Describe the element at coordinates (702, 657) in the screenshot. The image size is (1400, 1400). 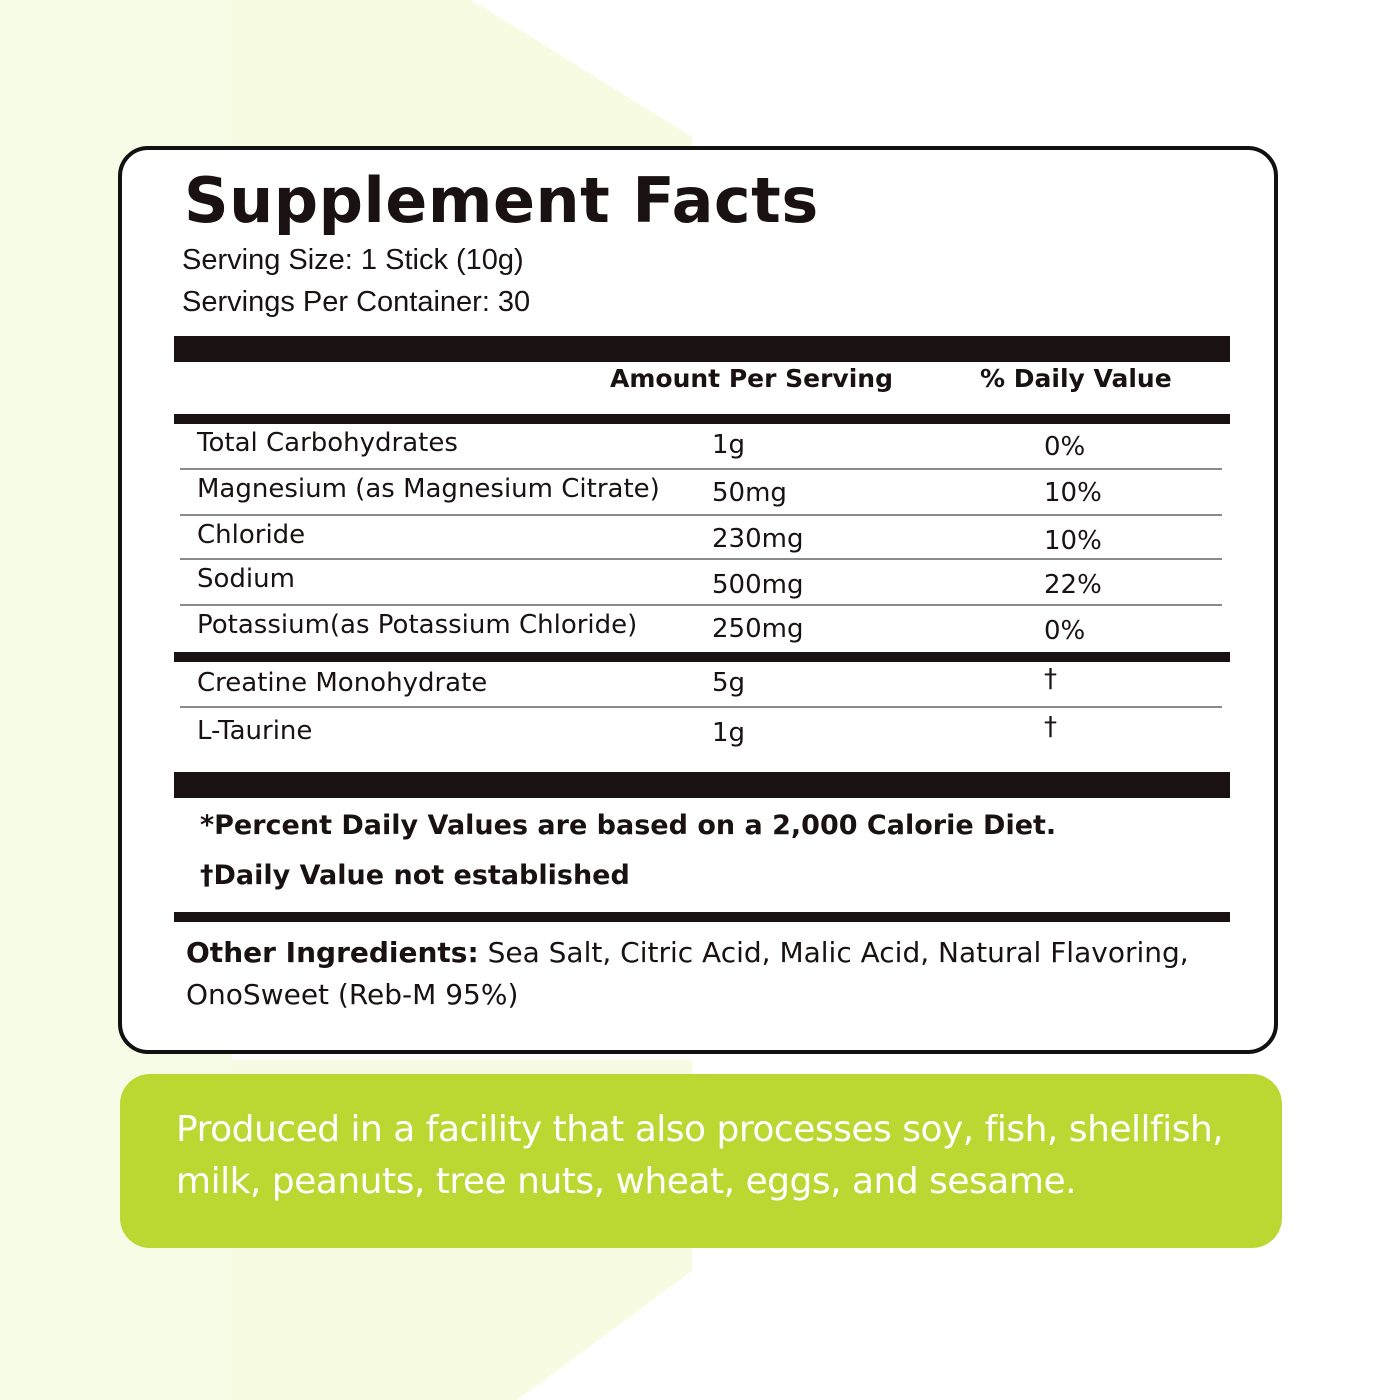
I see `thick-divider-mid` at that location.